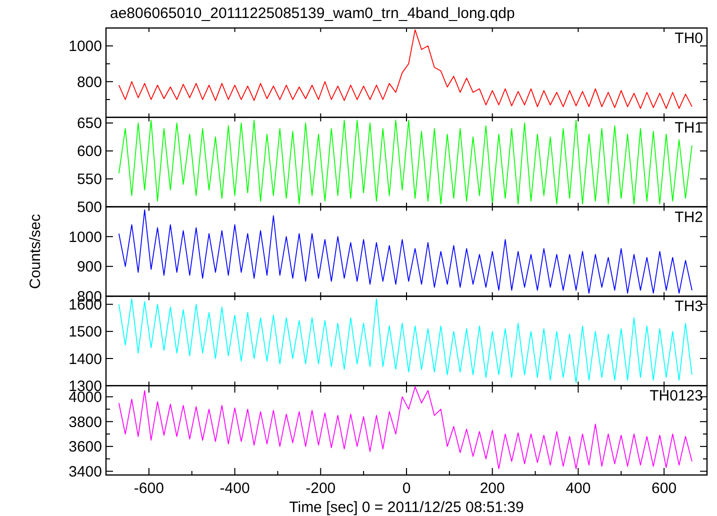  Describe the element at coordinates (492, 488) in the screenshot. I see `x-tick-label: 200` at that location.